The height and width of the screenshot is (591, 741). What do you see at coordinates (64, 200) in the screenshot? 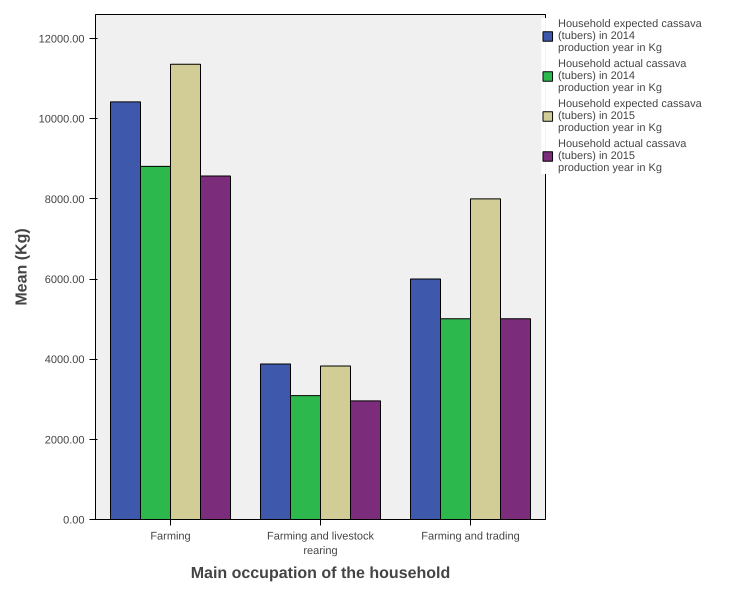
I see `y-tick-label: 8000.00` at bounding box center [64, 200].